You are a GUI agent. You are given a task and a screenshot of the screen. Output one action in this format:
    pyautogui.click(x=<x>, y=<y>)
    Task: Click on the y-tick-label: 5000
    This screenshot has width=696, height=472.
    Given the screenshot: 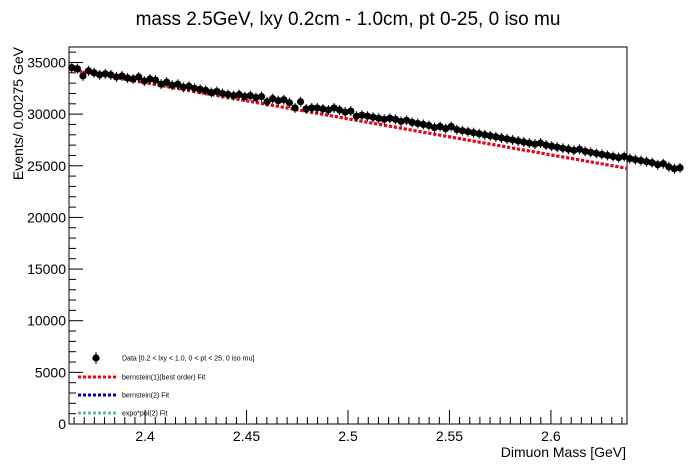 What is the action you would take?
    pyautogui.click(x=50, y=372)
    